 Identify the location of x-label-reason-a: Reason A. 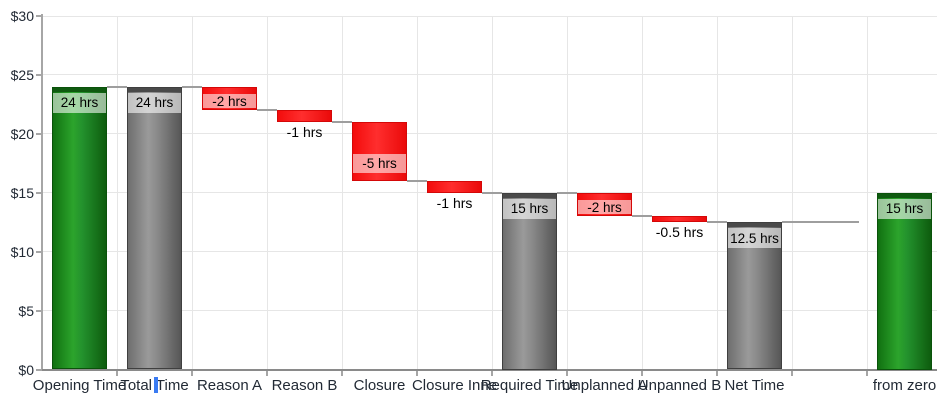
(229, 385).